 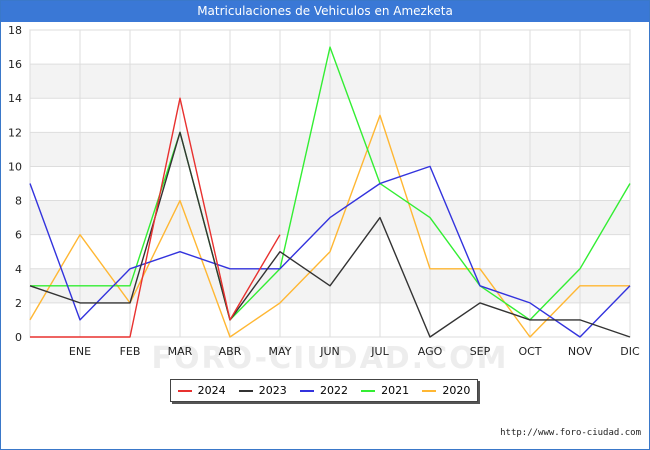 What do you see at coordinates (15, 166) in the screenshot?
I see `y-tick-label: 10` at bounding box center [15, 166].